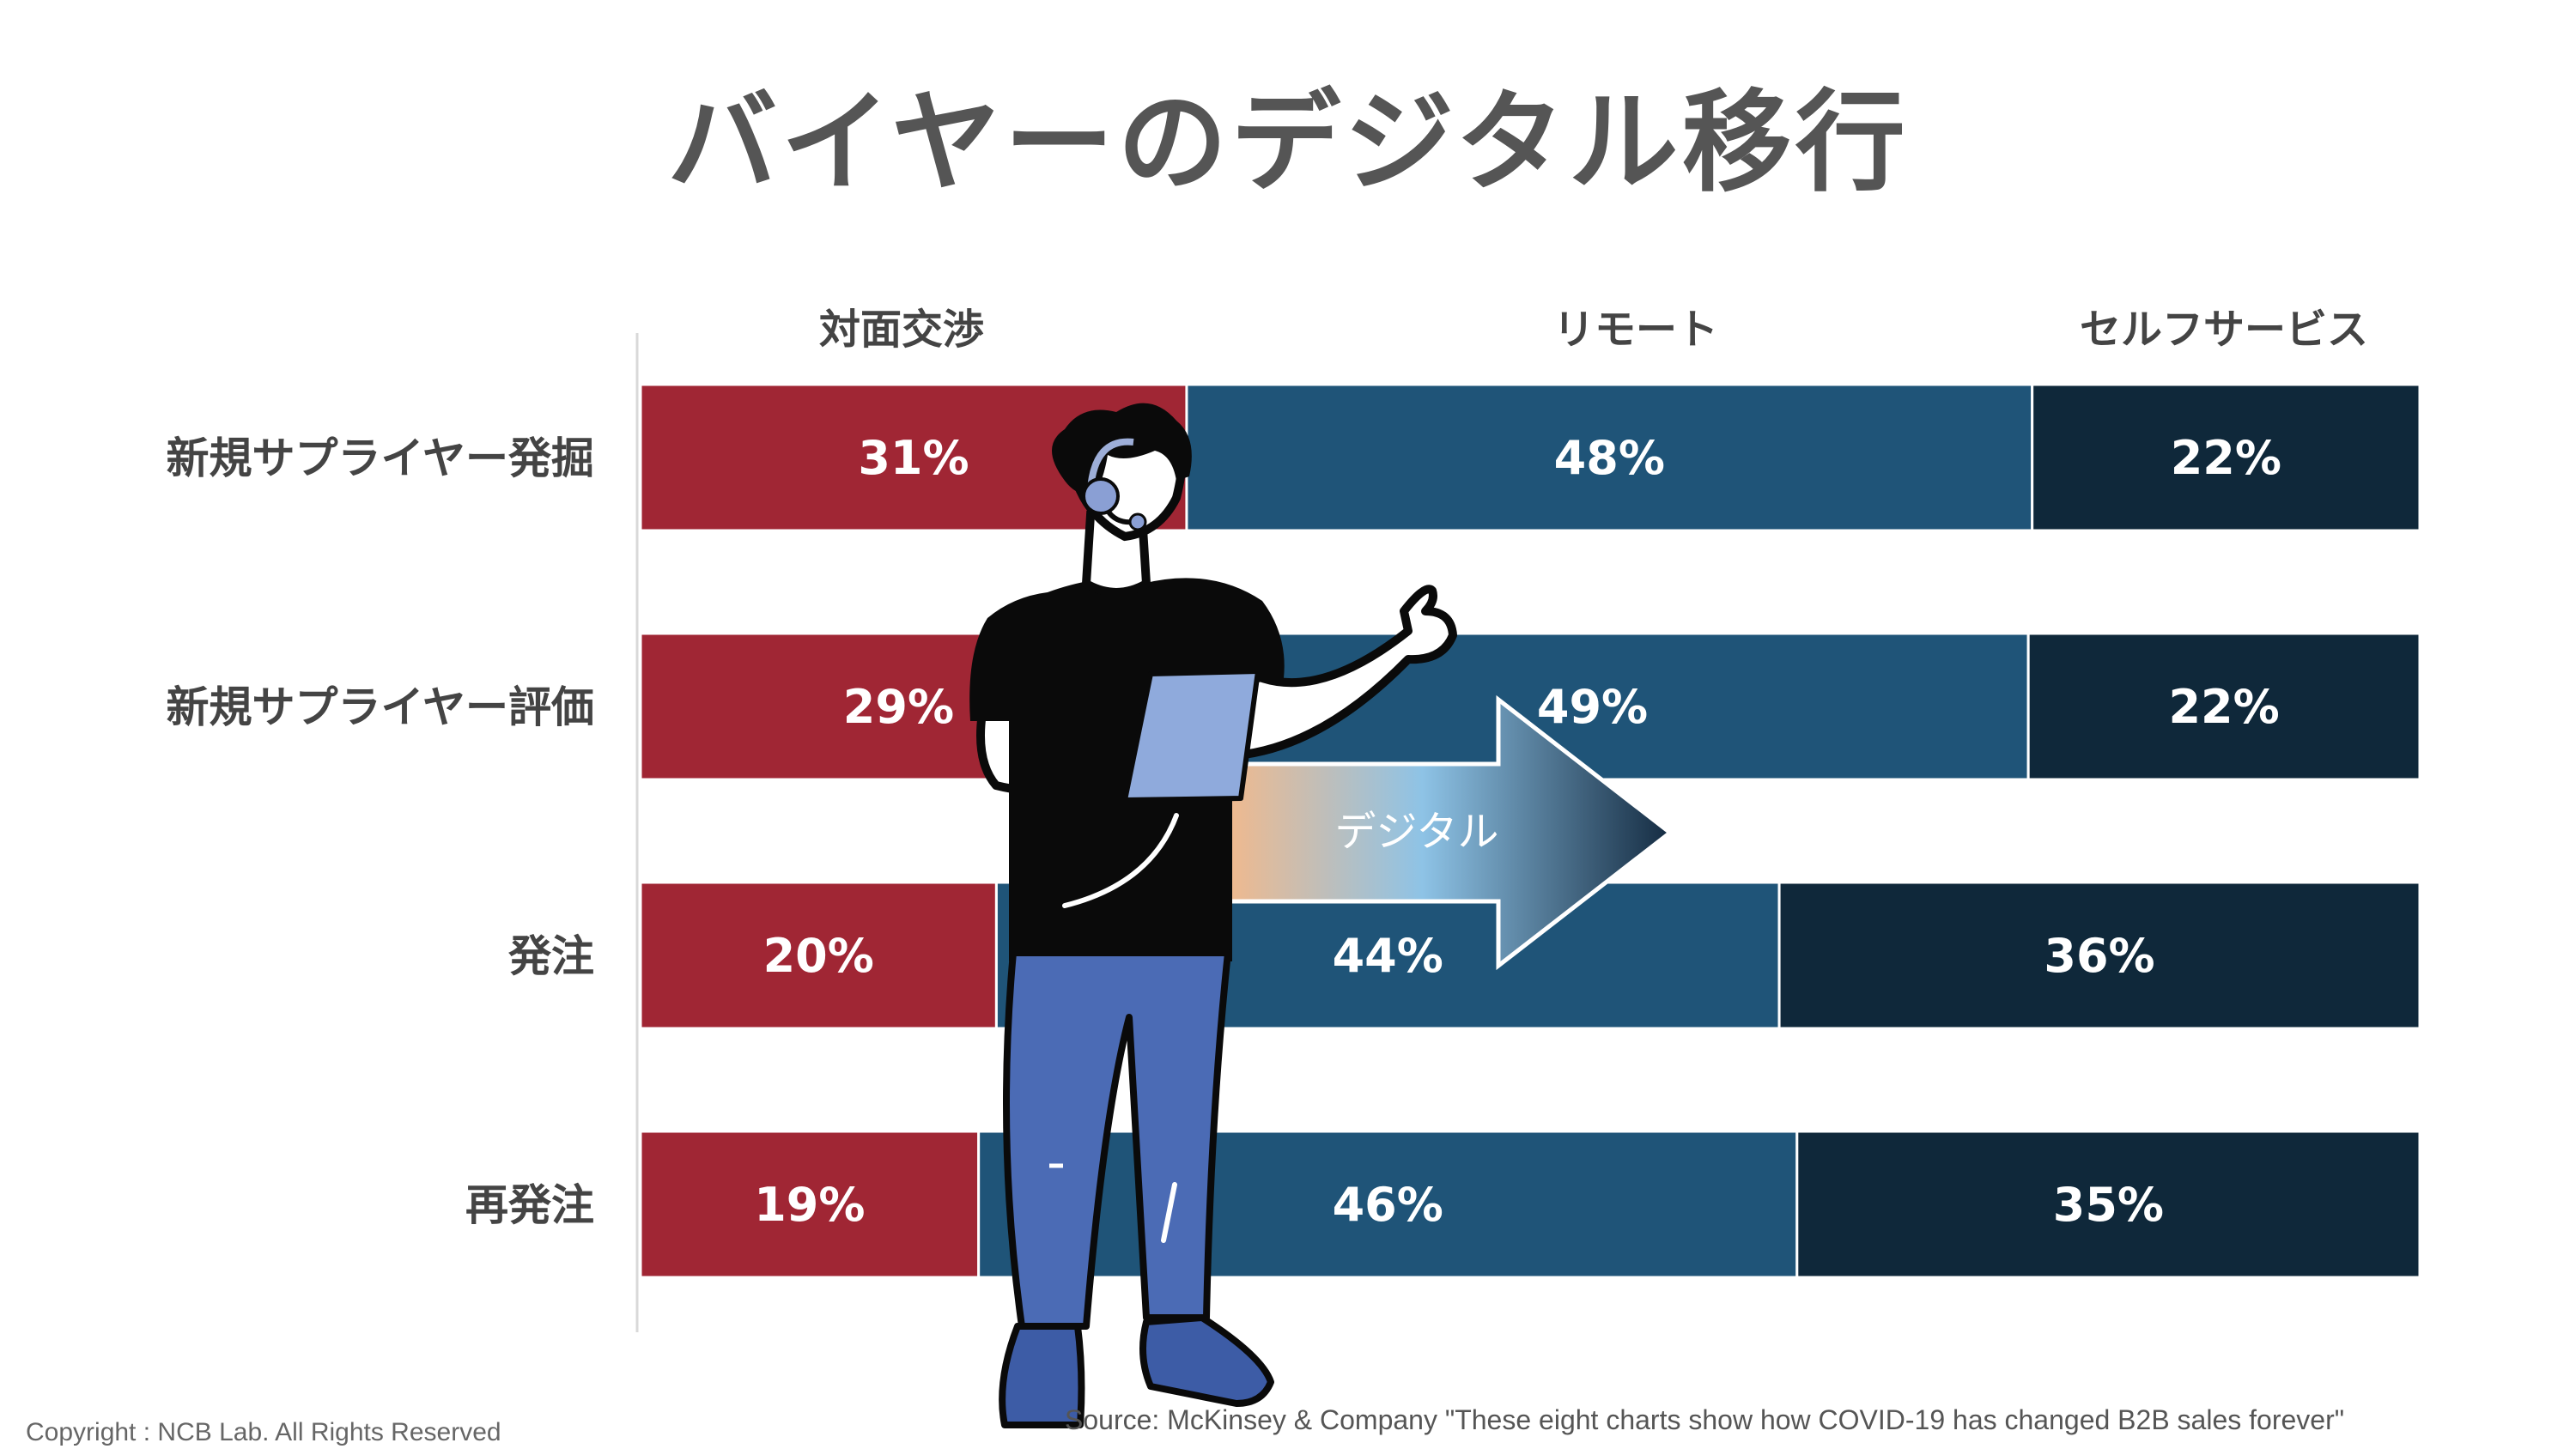 This screenshot has width=2576, height=1449. I want to click on category-label-0: 新規サプライヤー発掘, so click(381, 458).